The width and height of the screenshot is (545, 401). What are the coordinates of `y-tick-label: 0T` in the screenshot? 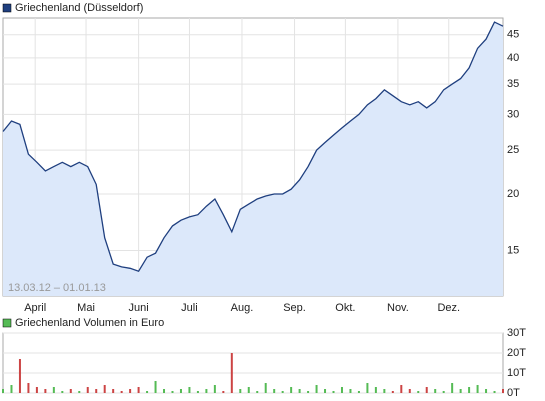 It's located at (513, 393).